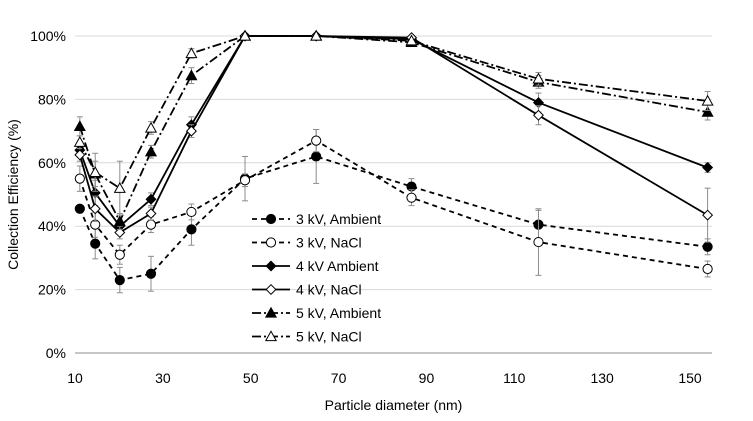  What do you see at coordinates (52, 226) in the screenshot?
I see `y-tick-label: 40%` at bounding box center [52, 226].